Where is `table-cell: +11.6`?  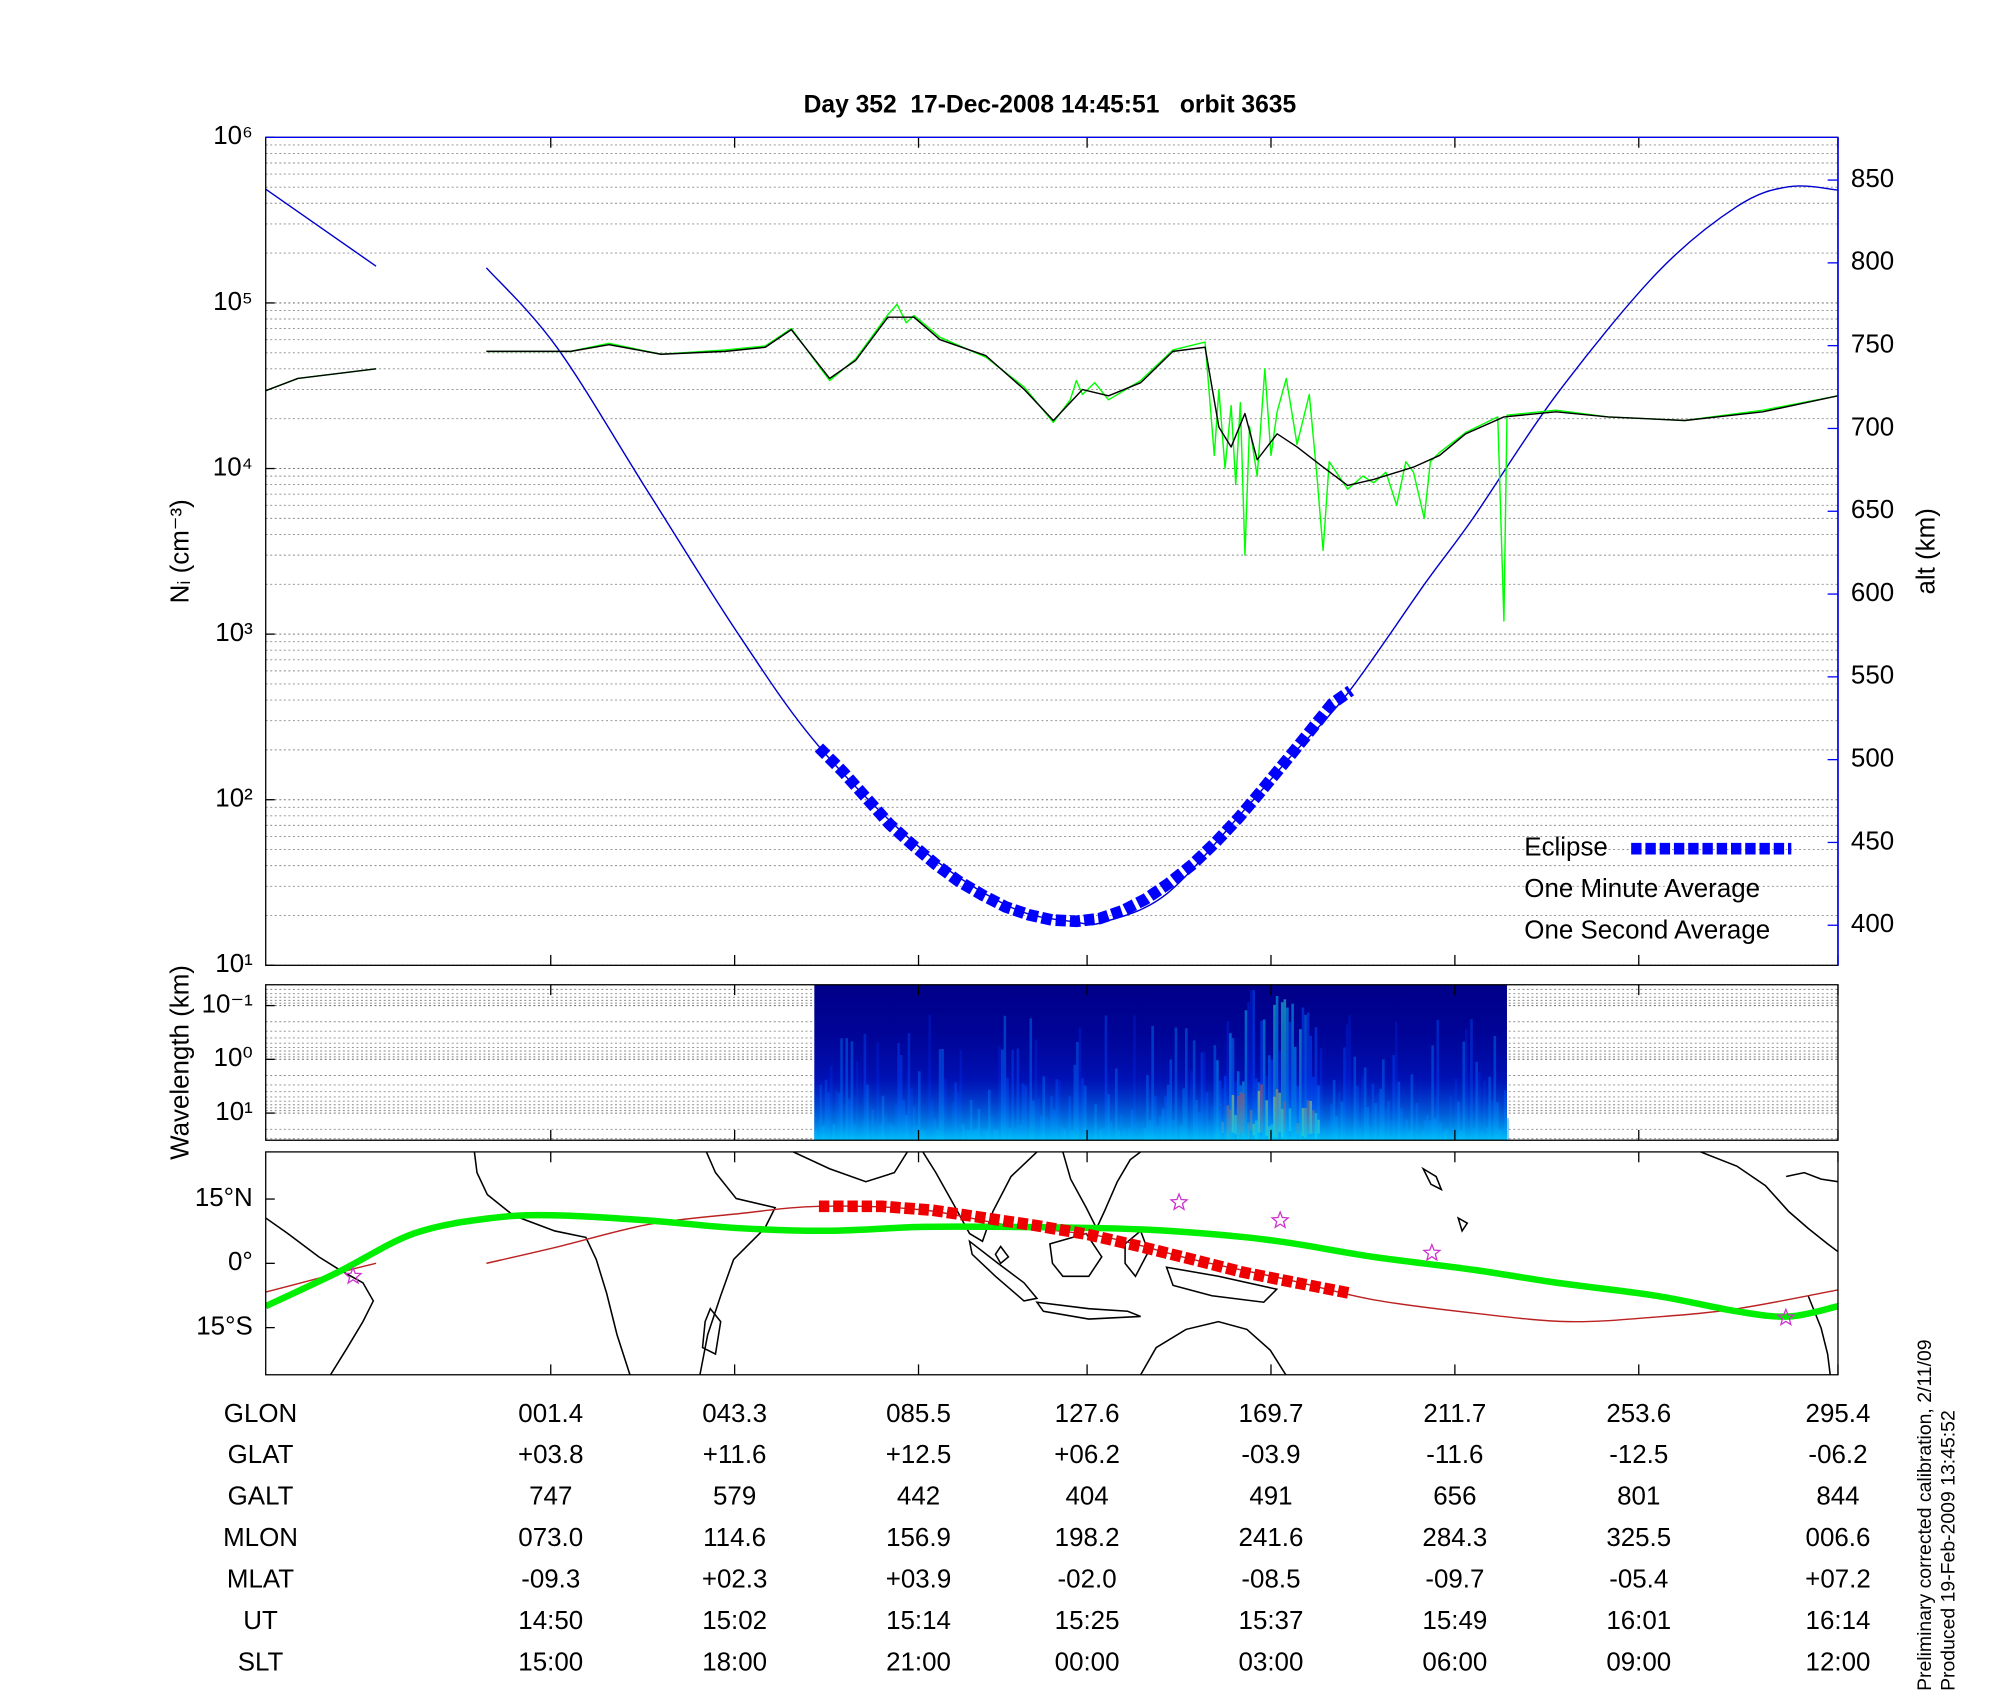 table-cell: +11.6 is located at coordinates (735, 1455).